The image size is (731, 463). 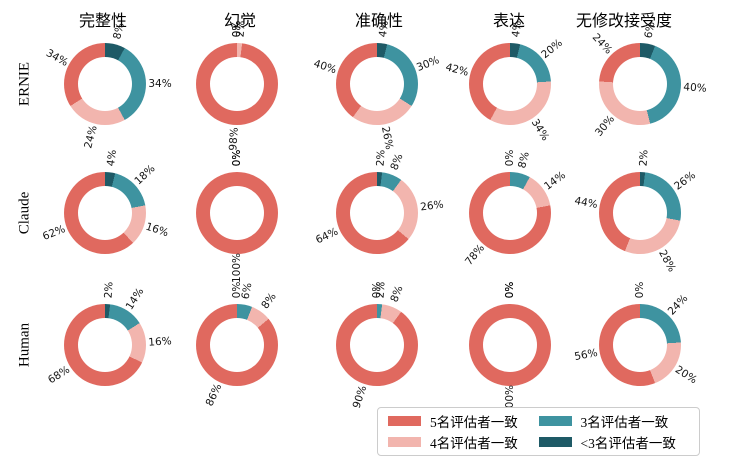 I want to click on legend-label-4-agree: 4名评估者一致, so click(x=474, y=443).